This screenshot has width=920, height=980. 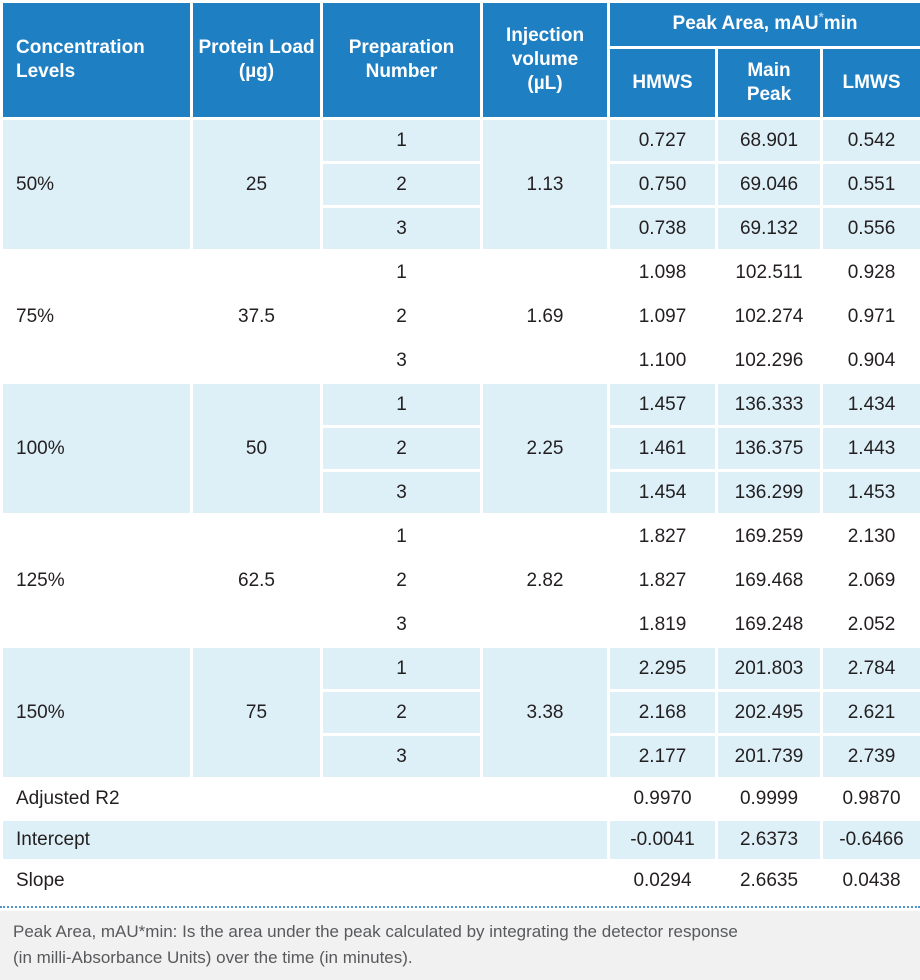 I want to click on lmws-cell: 2.621, so click(x=869, y=712).